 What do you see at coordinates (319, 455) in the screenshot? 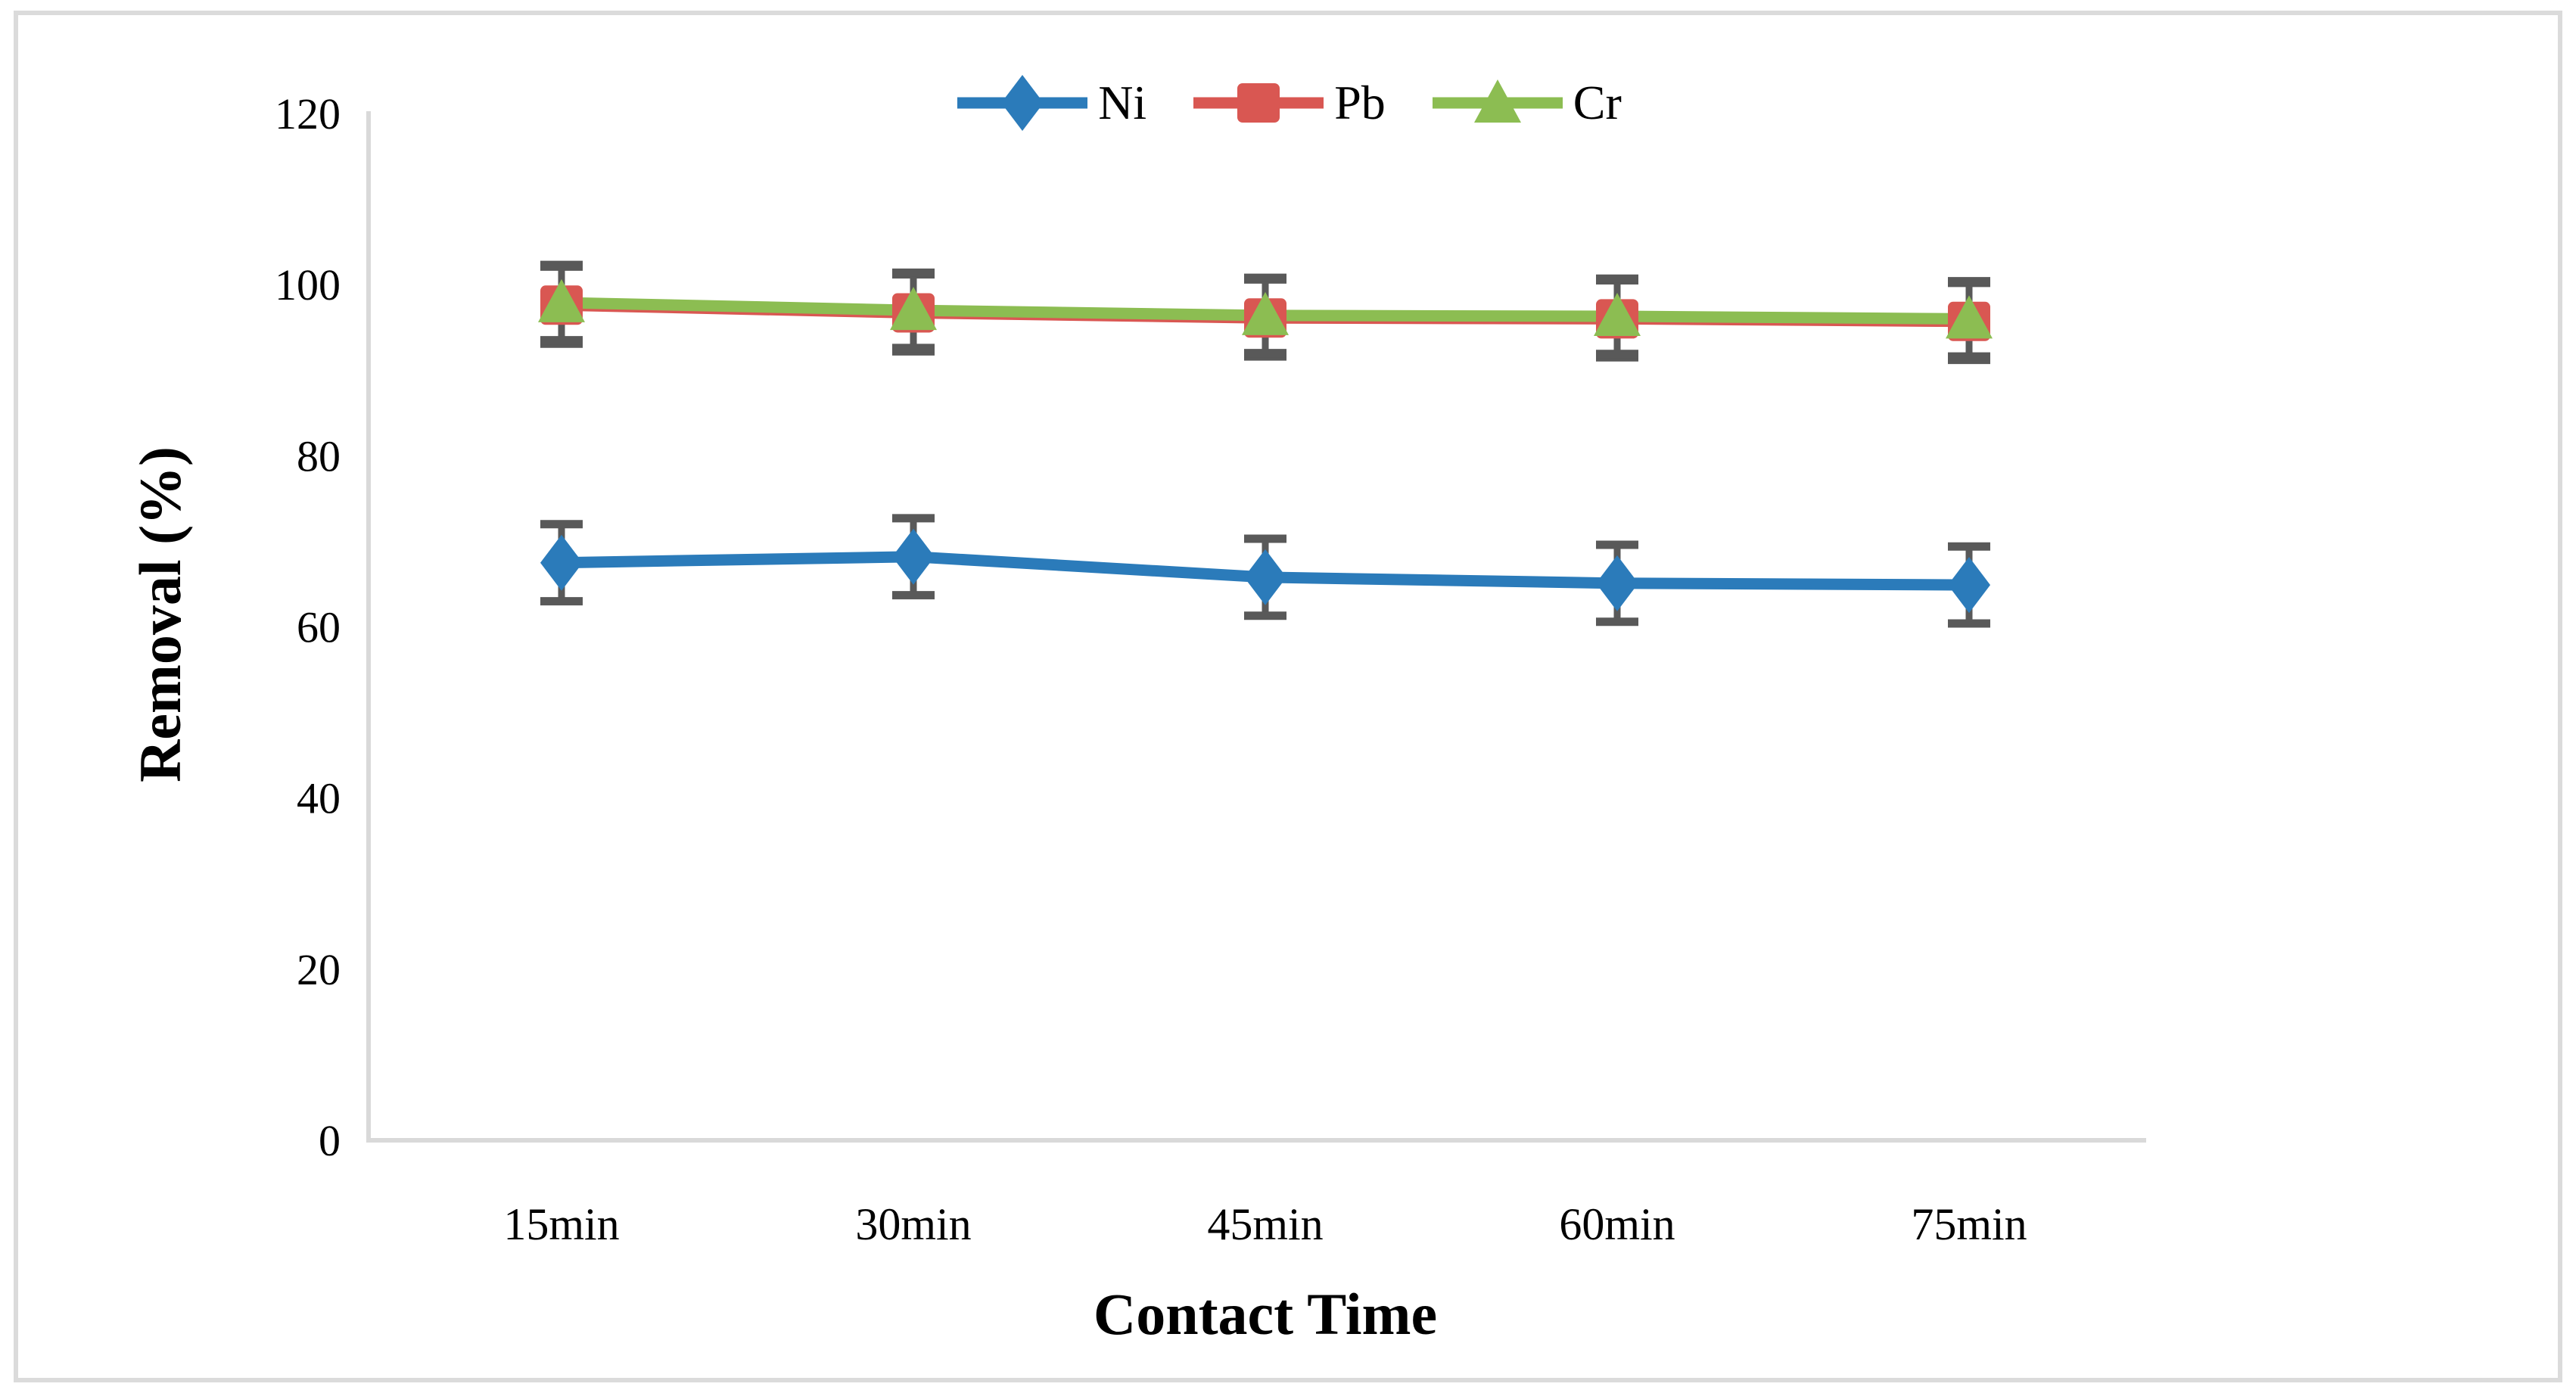
I see `y-tick-label: 80` at bounding box center [319, 455].